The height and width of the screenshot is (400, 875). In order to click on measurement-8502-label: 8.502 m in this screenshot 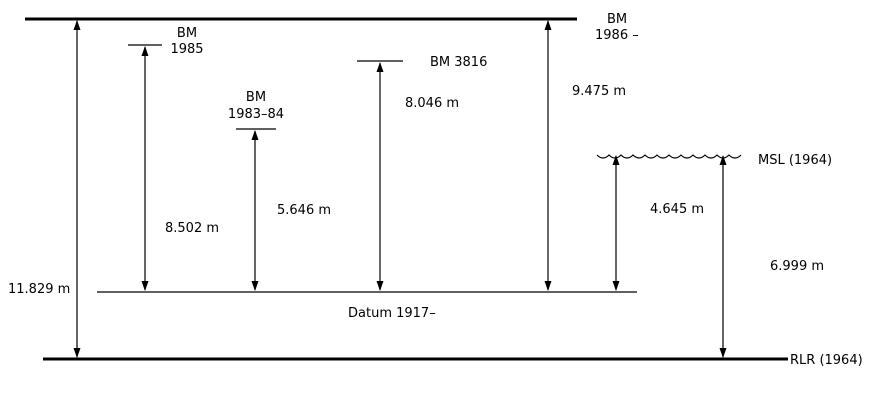, I will do `click(192, 228)`.